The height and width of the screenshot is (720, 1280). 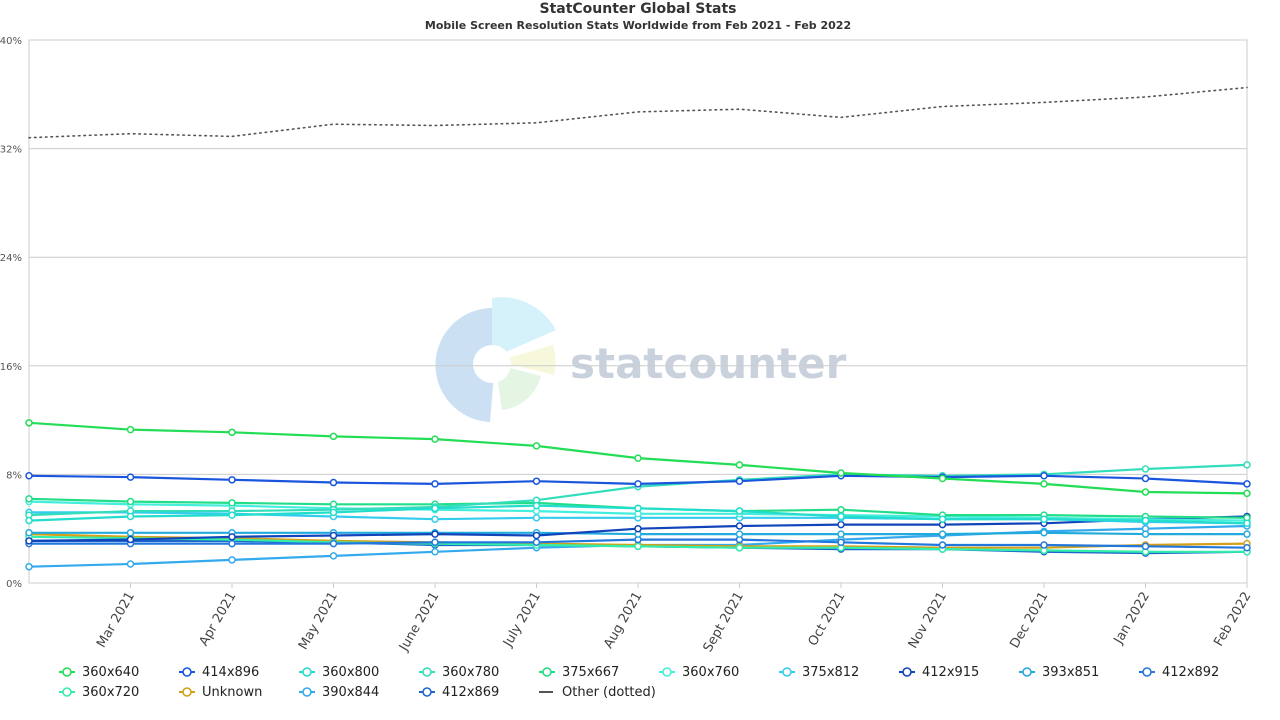 What do you see at coordinates (526, 360) in the screenshot?
I see `watermark-pie-slice-yellow` at bounding box center [526, 360].